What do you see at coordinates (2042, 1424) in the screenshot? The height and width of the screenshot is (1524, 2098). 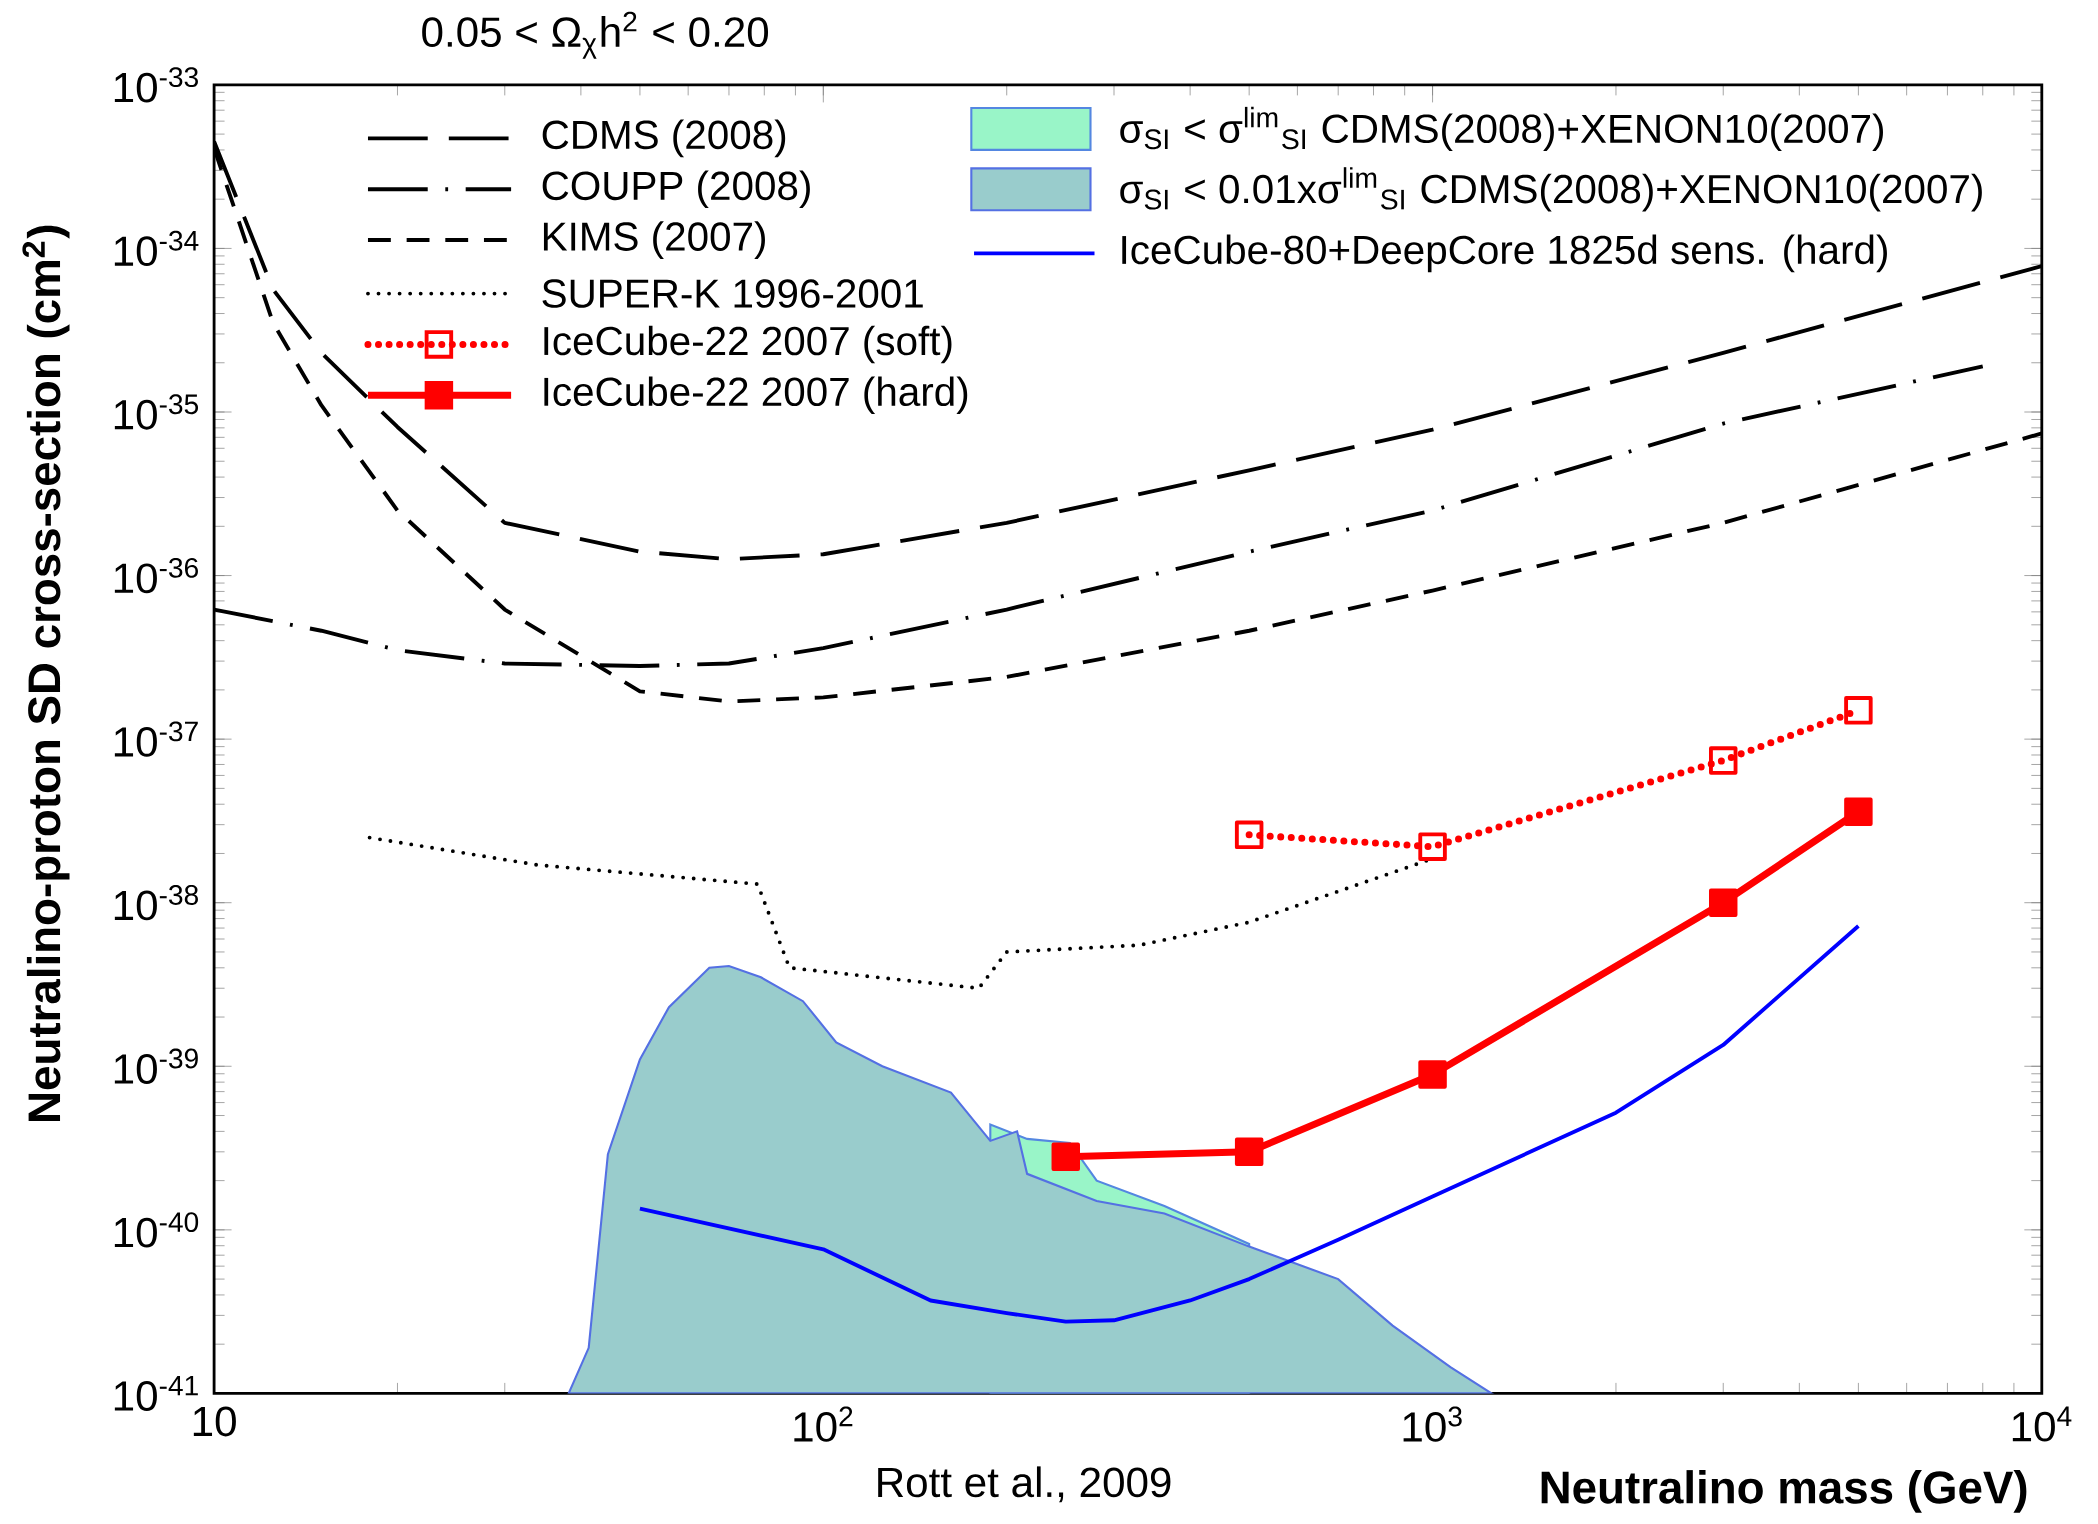 I see `x-tick-label: 10$^{4}$` at bounding box center [2042, 1424].